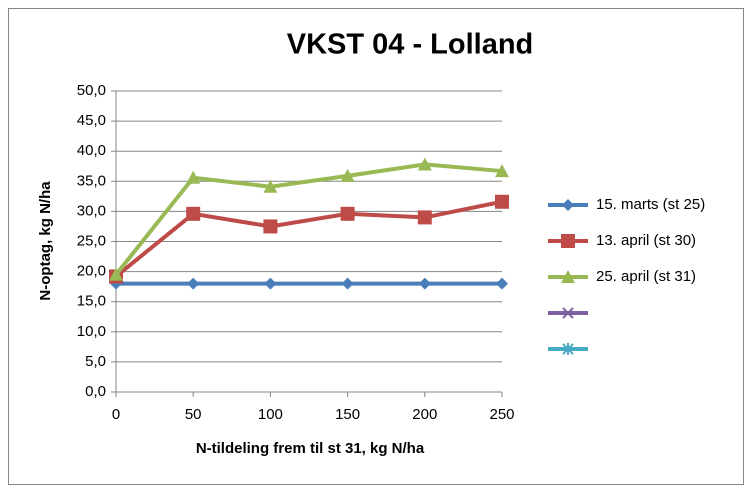 The width and height of the screenshot is (752, 492). Describe the element at coordinates (91, 271) in the screenshot. I see `y-tick-label: 20,0` at that location.